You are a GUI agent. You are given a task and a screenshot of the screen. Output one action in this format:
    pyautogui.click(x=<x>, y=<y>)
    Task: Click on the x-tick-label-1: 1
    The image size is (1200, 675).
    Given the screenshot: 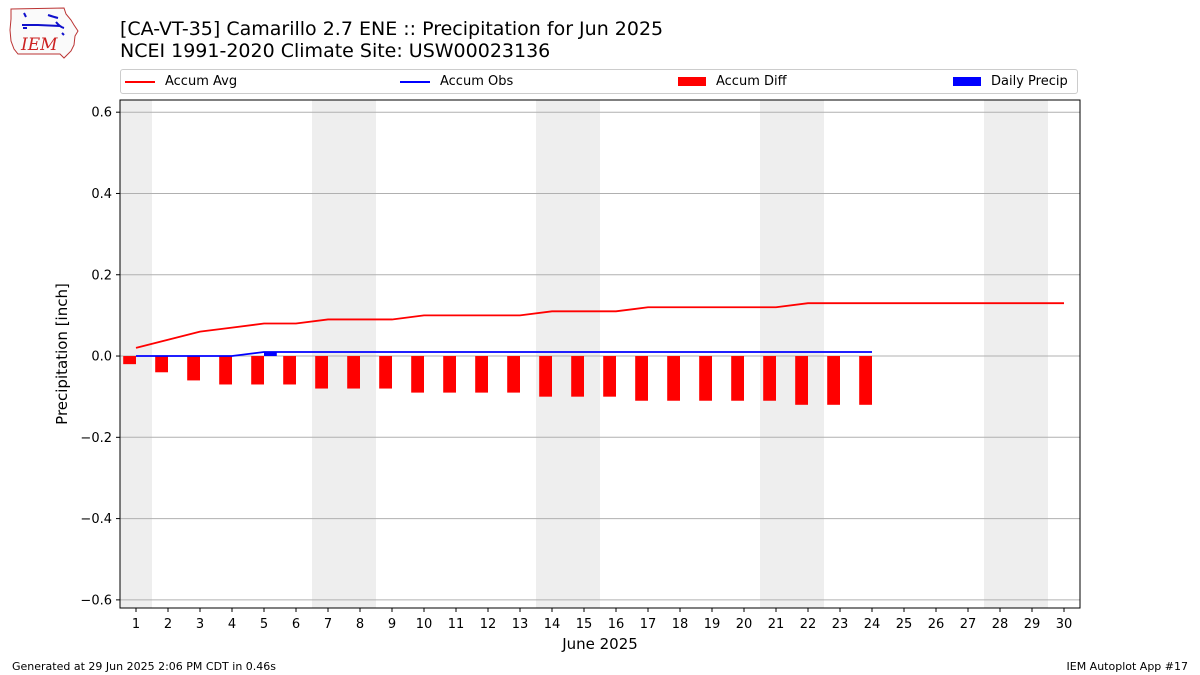 What is the action you would take?
    pyautogui.click(x=136, y=624)
    